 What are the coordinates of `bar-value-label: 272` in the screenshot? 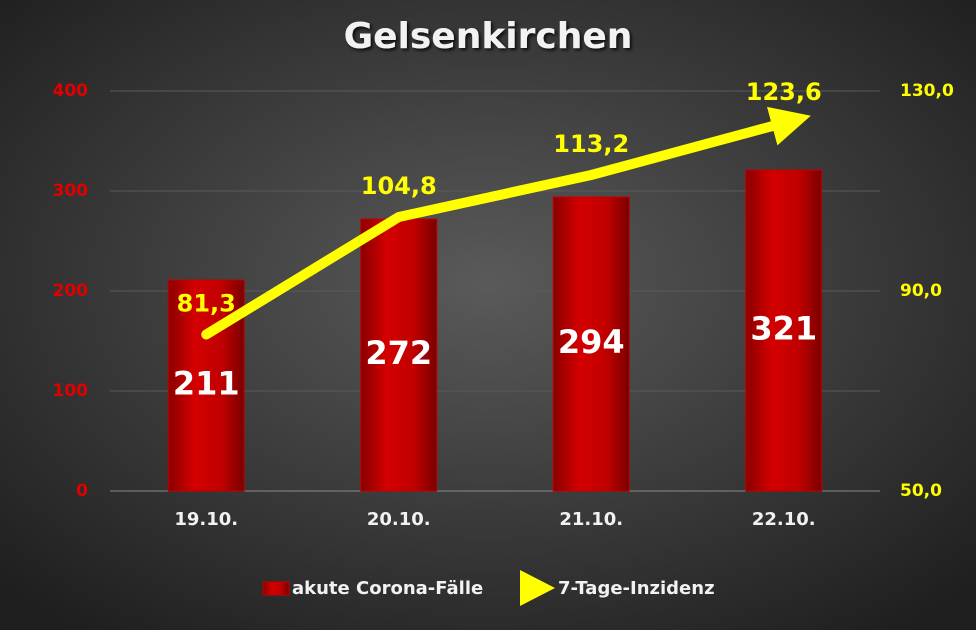 It's located at (398, 353).